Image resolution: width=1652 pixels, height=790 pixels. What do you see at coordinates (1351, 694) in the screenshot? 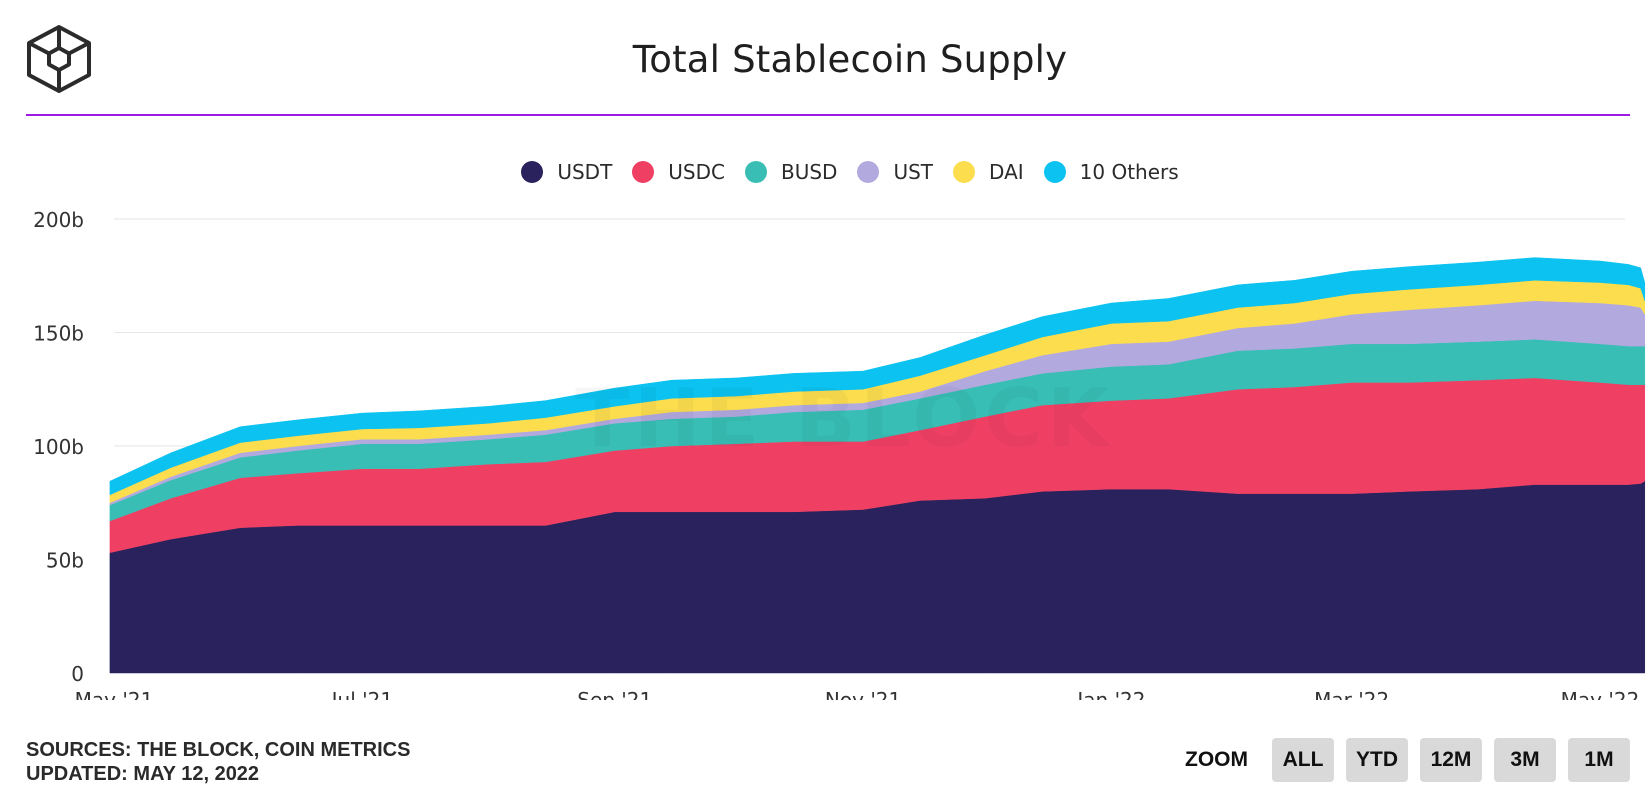
I see `x-tick-label: Mar '22` at bounding box center [1351, 694].